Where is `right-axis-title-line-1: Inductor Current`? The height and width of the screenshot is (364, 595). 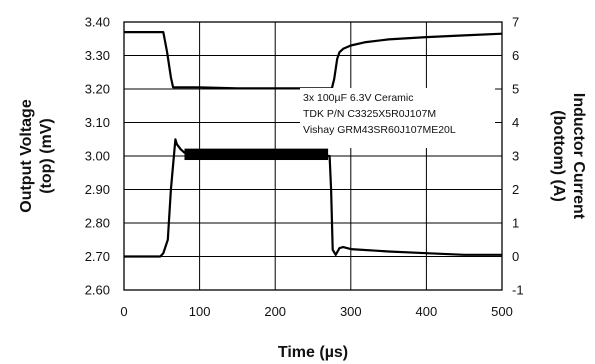 right-axis-title-line-1: Inductor Current is located at coordinates (578, 156).